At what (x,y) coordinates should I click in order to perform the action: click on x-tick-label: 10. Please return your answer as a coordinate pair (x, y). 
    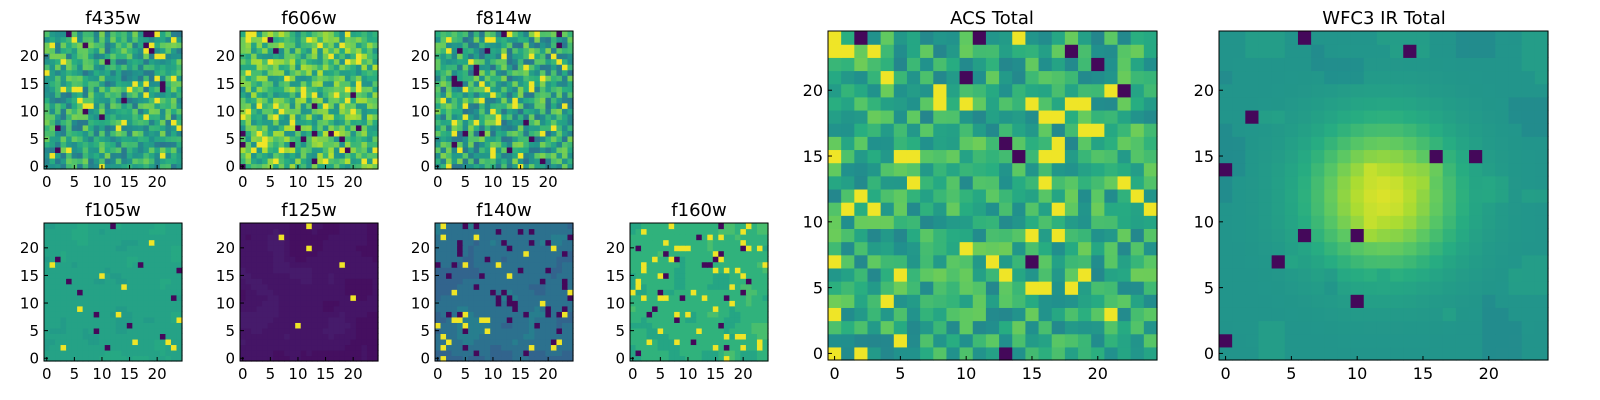
    Looking at the image, I should click on (687, 374).